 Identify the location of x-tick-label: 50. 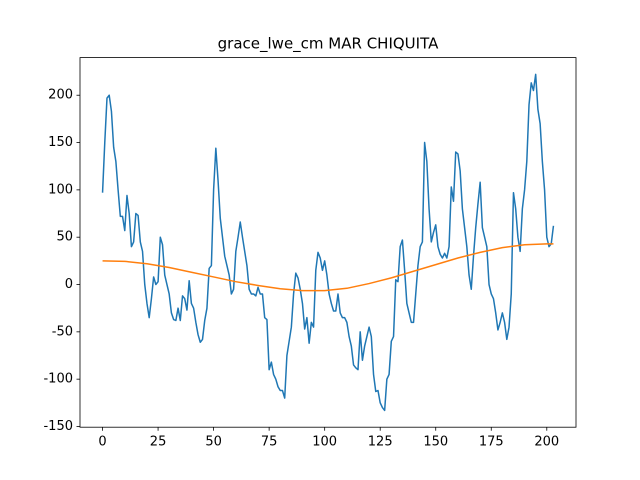
(213, 442).